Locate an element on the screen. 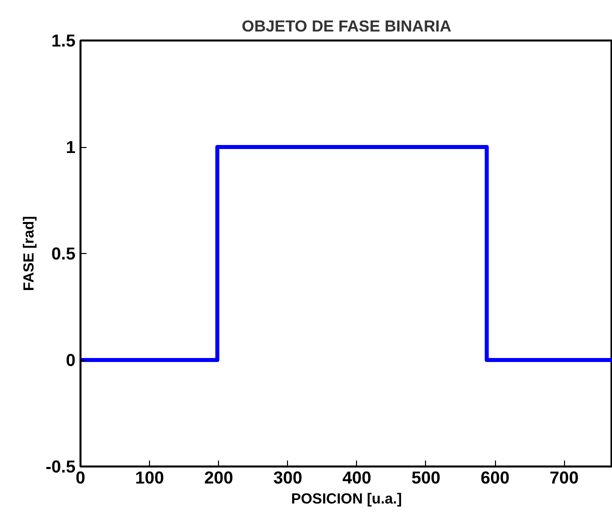 Image resolution: width=612 pixels, height=518 pixels. chart-title: OBJETO DE FASE BINARIA is located at coordinates (347, 27).